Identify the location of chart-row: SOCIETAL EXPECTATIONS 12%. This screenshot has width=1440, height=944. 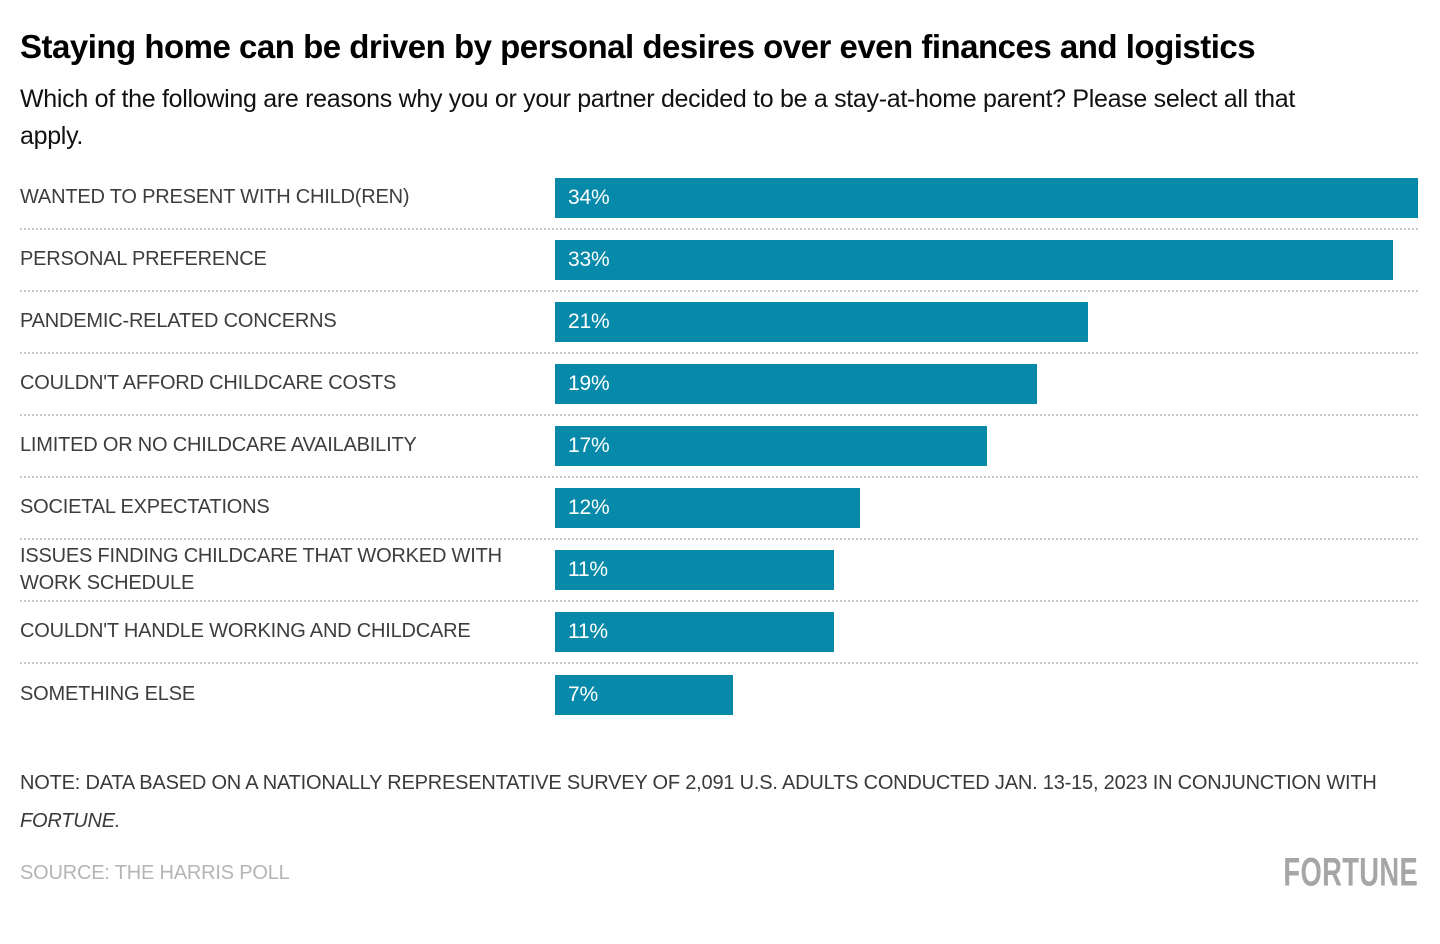
(719, 509).